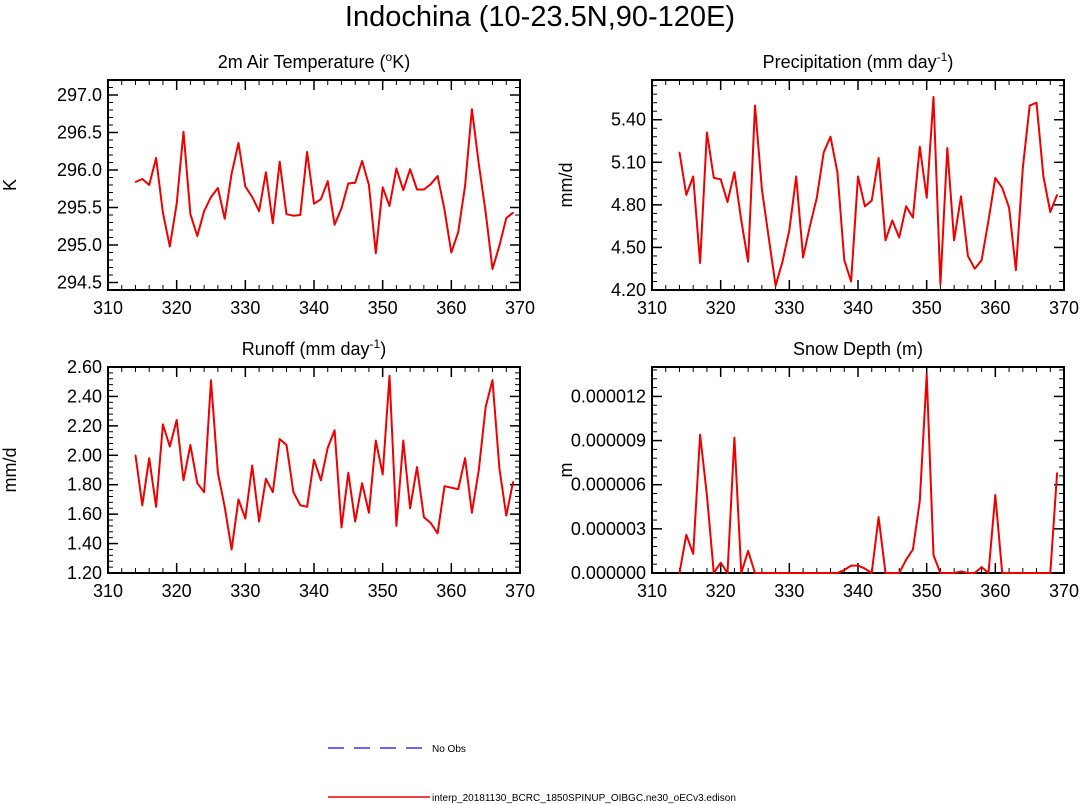  What do you see at coordinates (84, 426) in the screenshot?
I see `y-tick-label: 2.20` at bounding box center [84, 426].